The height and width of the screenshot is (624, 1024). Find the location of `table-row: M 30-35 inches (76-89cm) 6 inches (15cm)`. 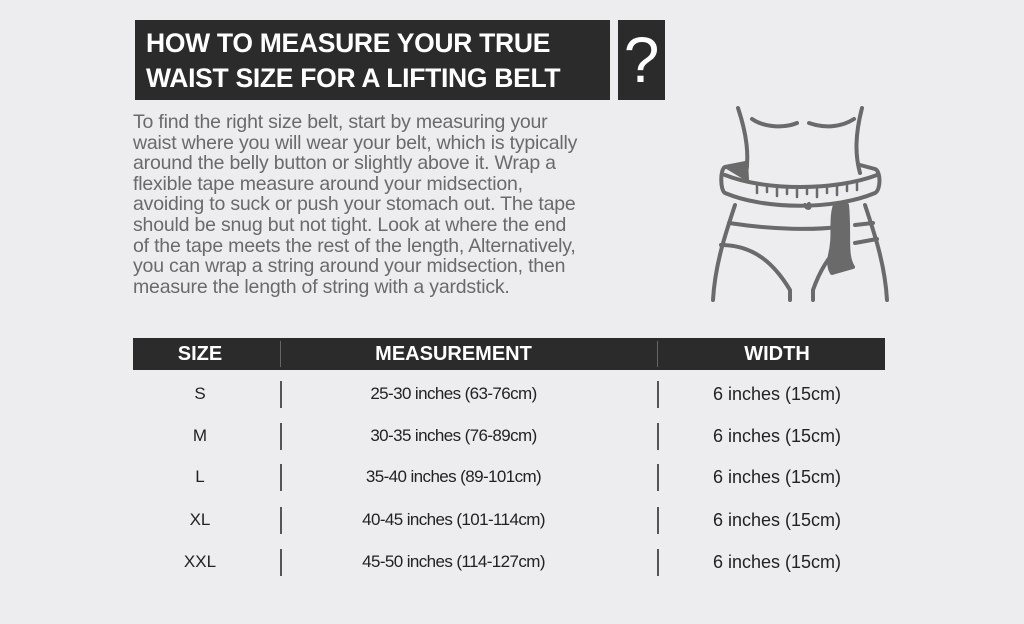

table-row: M 30-35 inches (76-89cm) 6 inches (15cm) is located at coordinates (509, 436).